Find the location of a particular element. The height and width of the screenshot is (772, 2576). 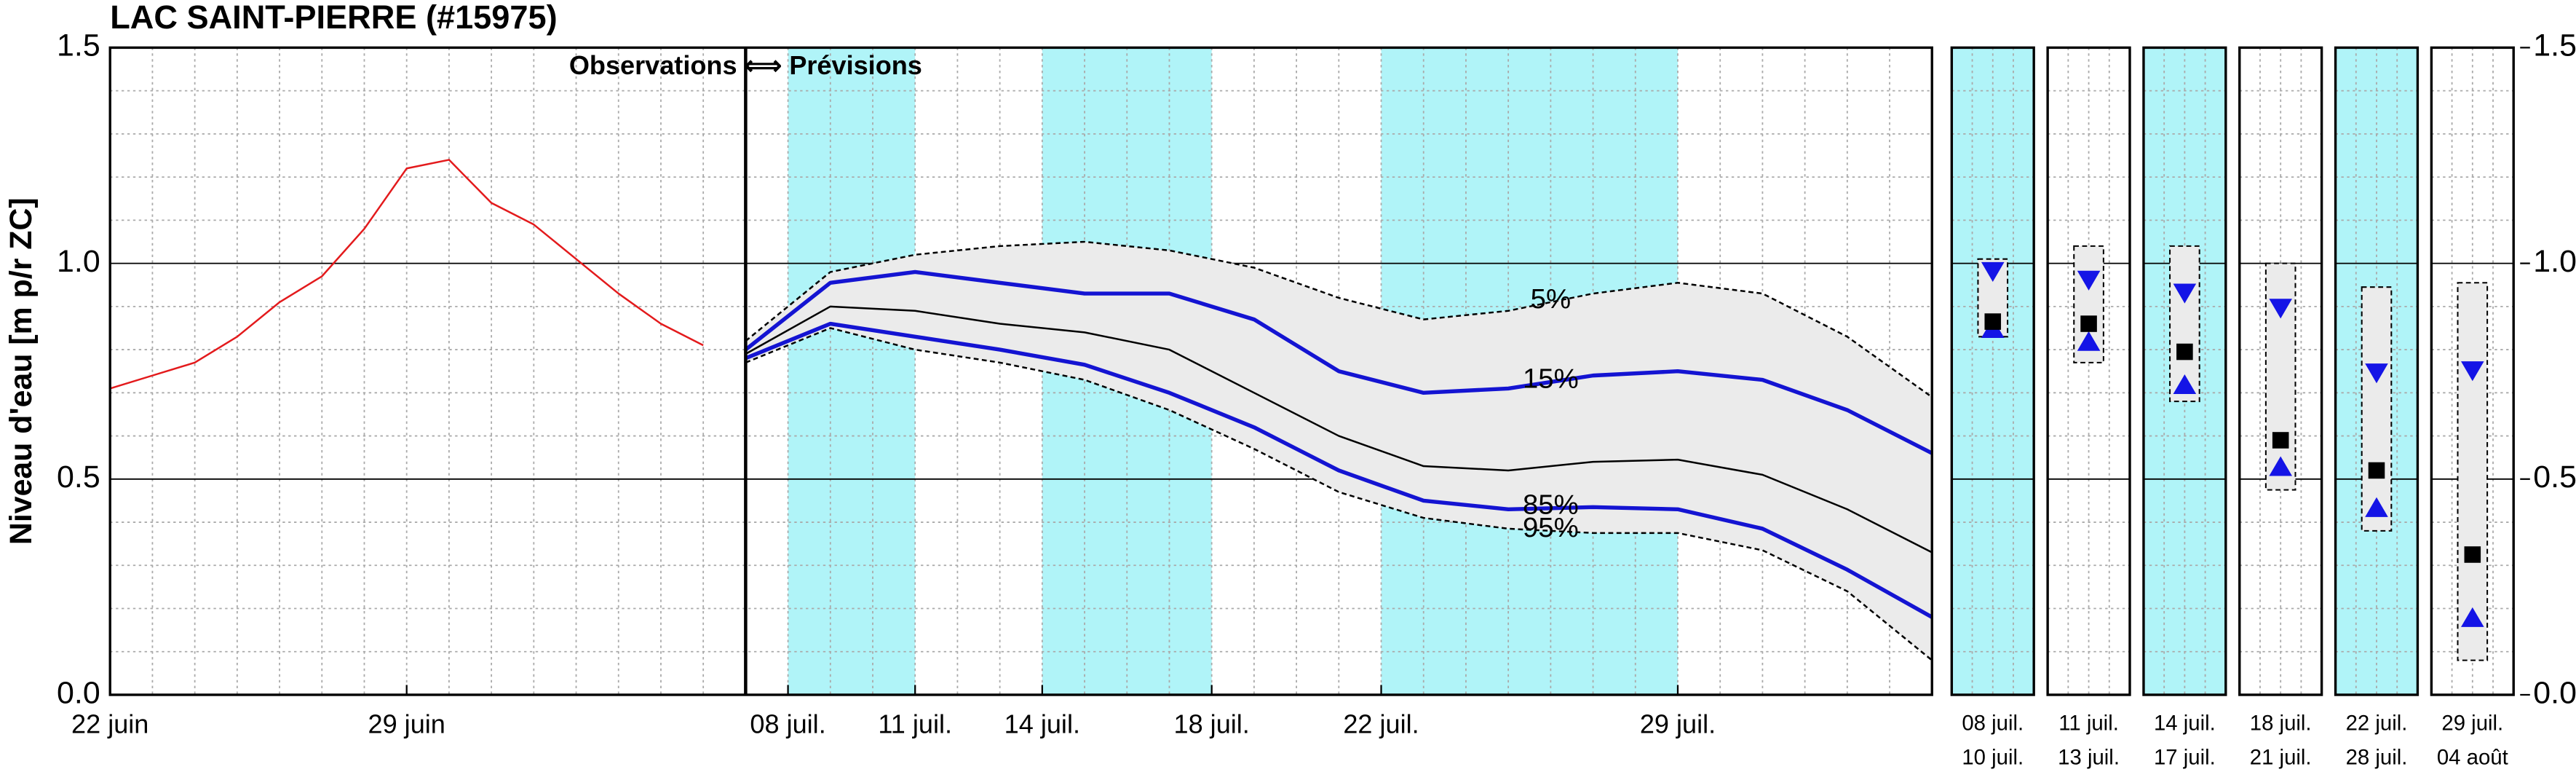

series-label: 5% is located at coordinates (1551, 299).